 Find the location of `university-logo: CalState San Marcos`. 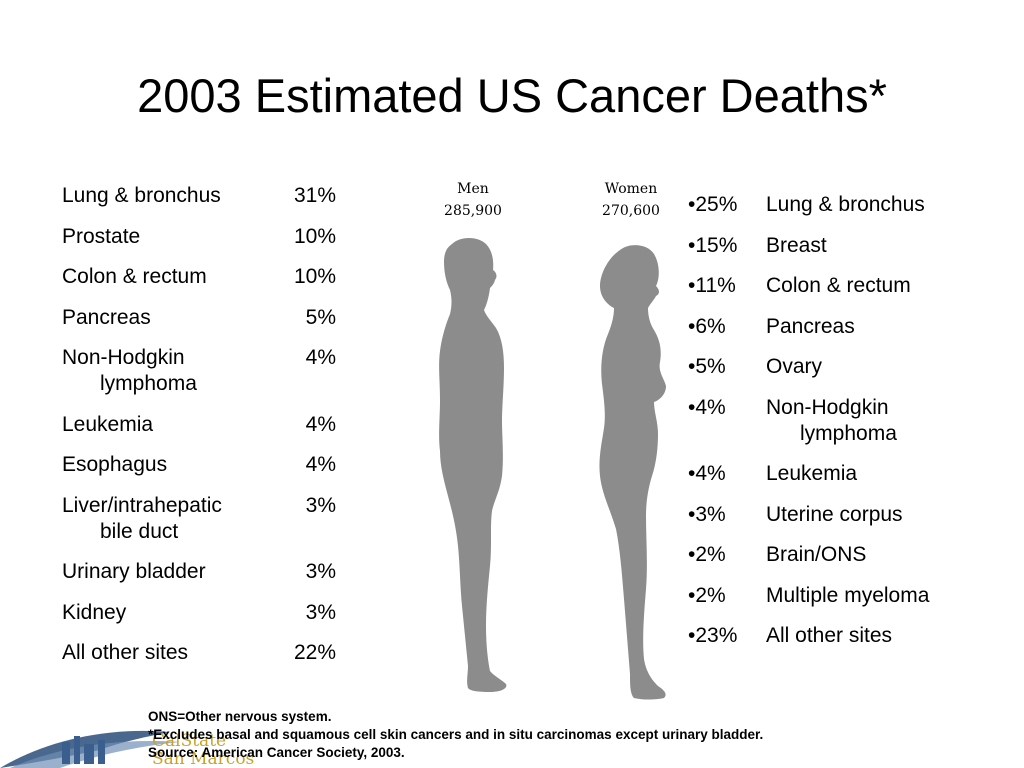

university-logo: CalState San Marcos is located at coordinates (127, 749).